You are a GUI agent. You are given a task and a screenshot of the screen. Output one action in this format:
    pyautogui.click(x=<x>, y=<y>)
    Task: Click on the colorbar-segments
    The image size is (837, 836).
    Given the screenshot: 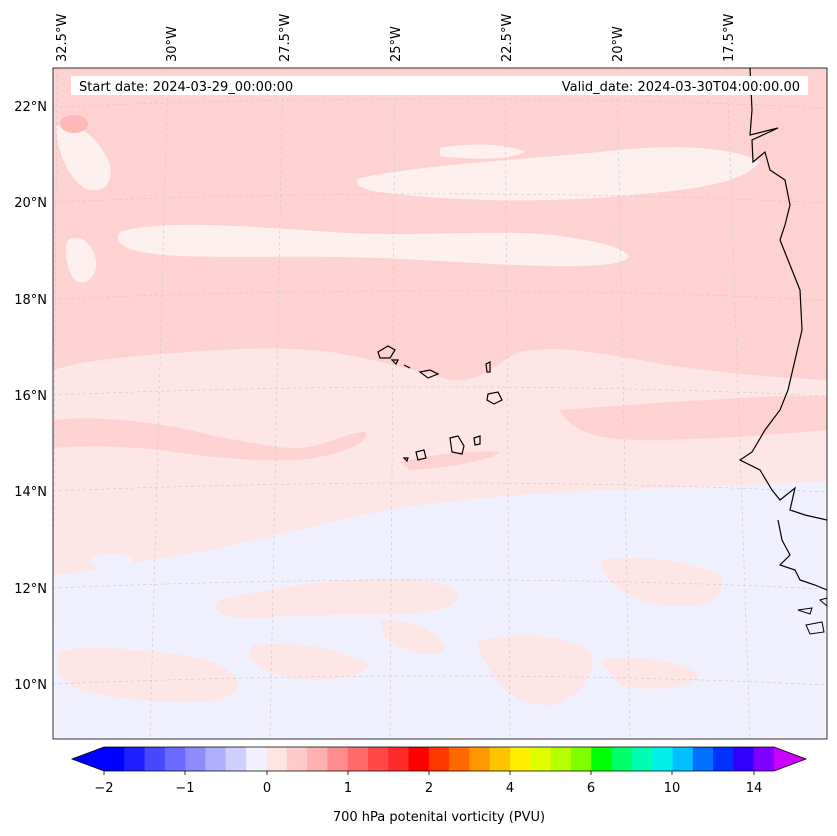 What is the action you would take?
    pyautogui.click(x=439, y=759)
    